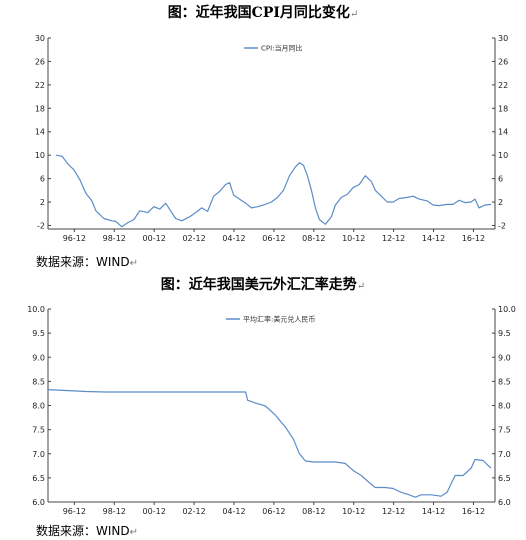  Describe the element at coordinates (504, 333) in the screenshot. I see `chart2-y-tick-label-right: 9.5` at that location.